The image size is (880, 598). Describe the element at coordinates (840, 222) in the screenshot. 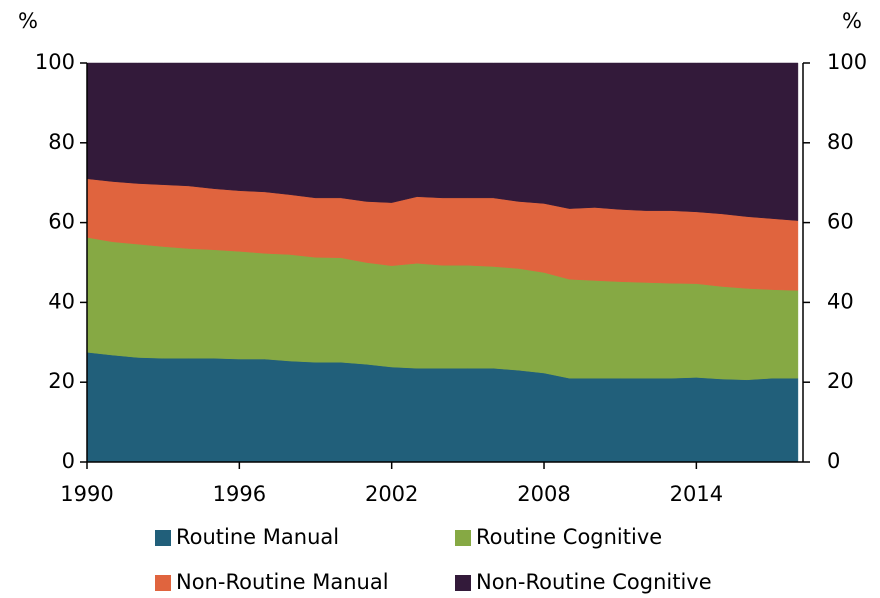

I see `y2-tick-label: 60` at that location.